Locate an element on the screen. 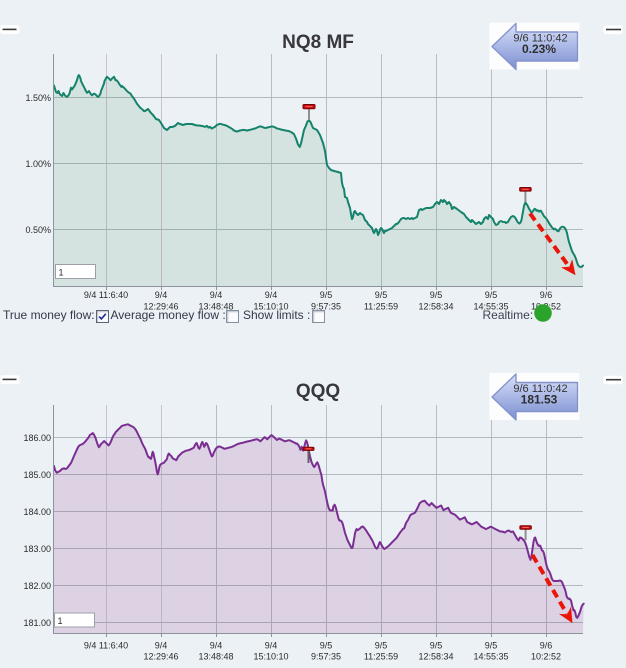 Image resolution: width=626 pixels, height=668 pixels. svg-text: NQ8 MF is located at coordinates (318, 42).